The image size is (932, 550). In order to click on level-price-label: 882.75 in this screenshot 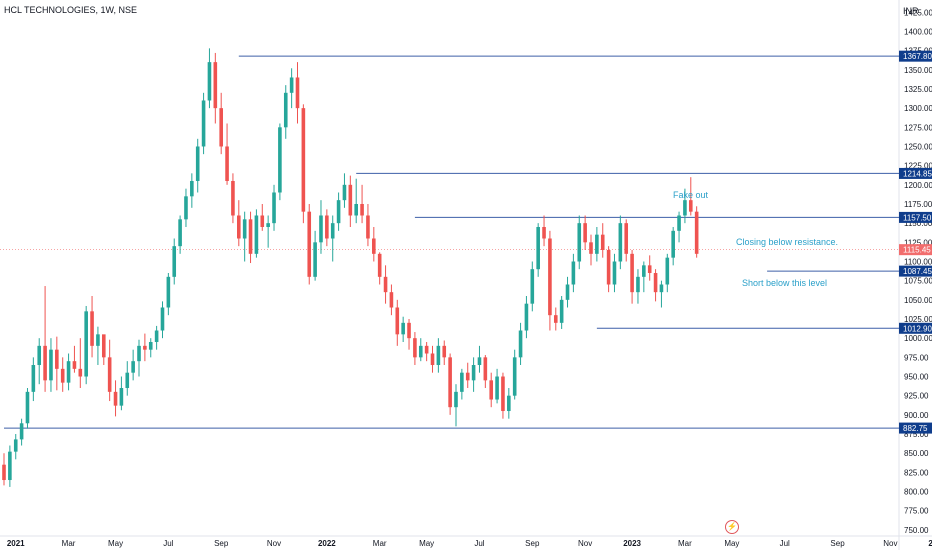, I will do `click(915, 428)`.